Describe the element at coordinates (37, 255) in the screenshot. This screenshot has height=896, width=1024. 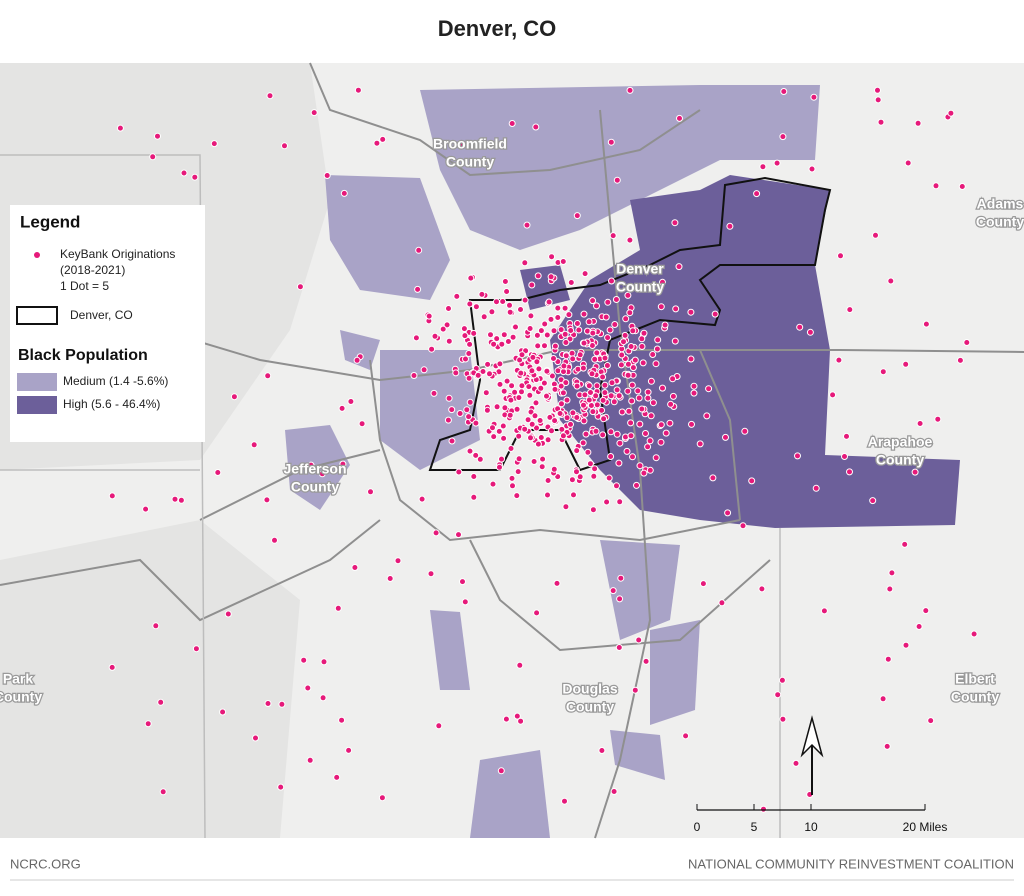
I see `legend-dot` at that location.